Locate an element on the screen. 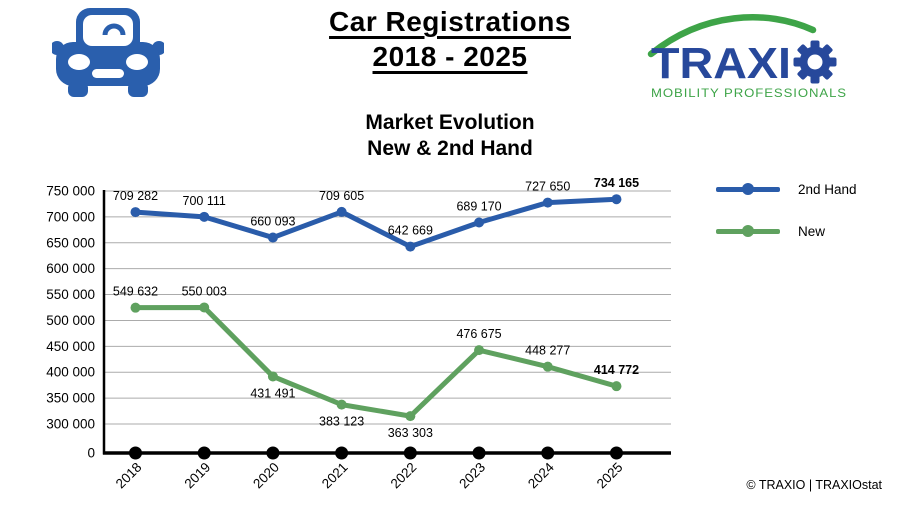 This screenshot has width=900, height=507. data-label: 660 093 is located at coordinates (272, 222).